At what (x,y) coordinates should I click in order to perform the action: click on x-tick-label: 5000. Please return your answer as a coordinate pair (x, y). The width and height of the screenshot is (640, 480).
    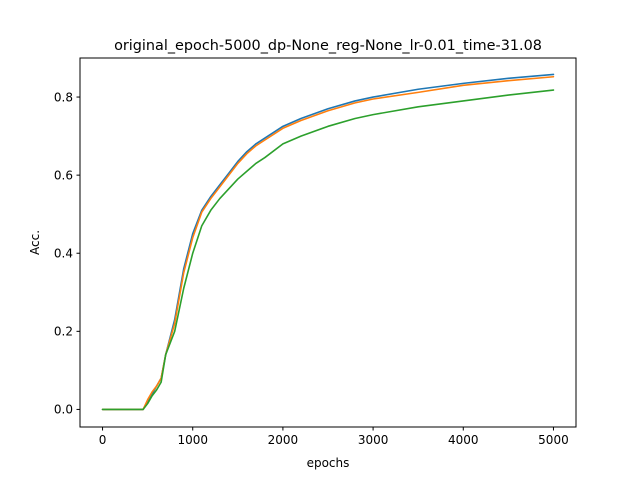
    Looking at the image, I should click on (553, 440).